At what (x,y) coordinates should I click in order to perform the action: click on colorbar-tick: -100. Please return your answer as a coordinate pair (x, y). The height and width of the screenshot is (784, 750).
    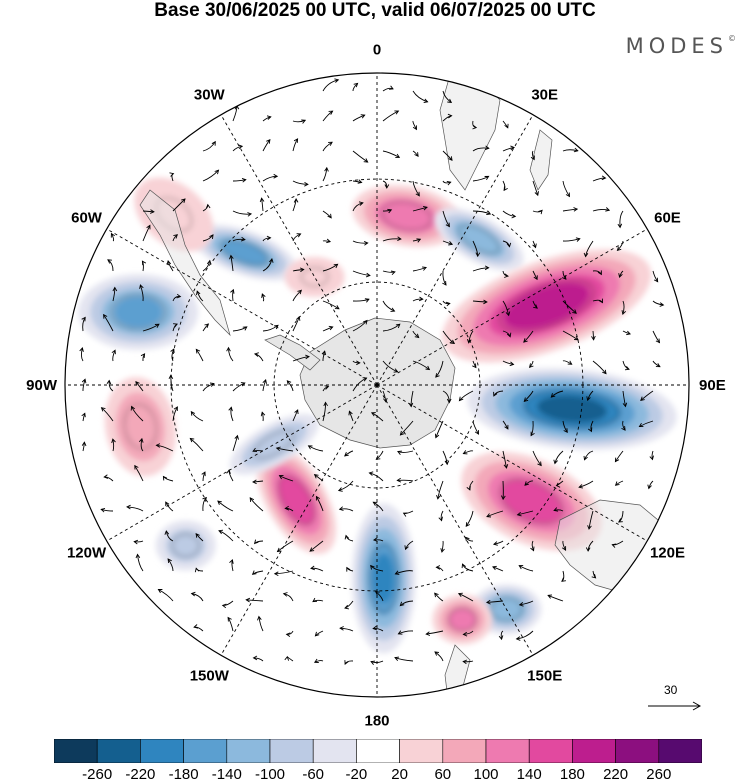
    Looking at the image, I should click on (270, 774).